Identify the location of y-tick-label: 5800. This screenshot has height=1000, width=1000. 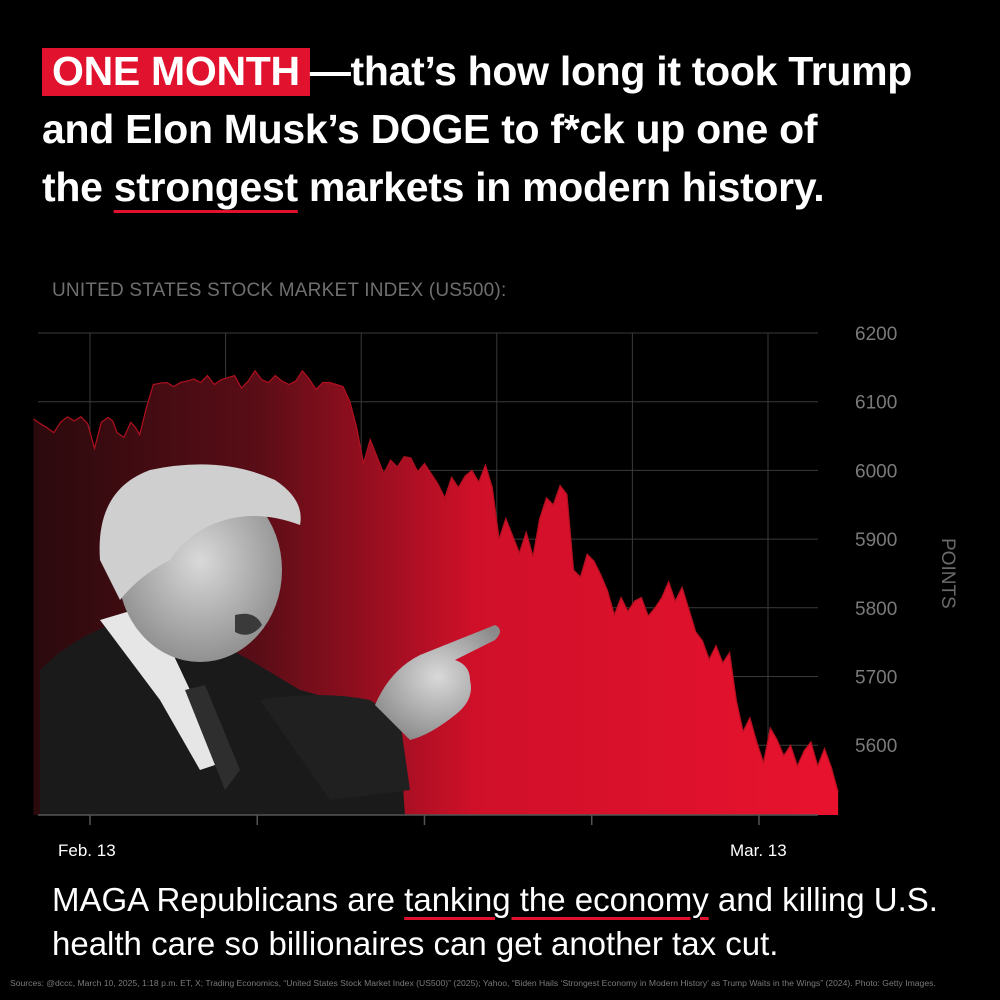
(876, 609).